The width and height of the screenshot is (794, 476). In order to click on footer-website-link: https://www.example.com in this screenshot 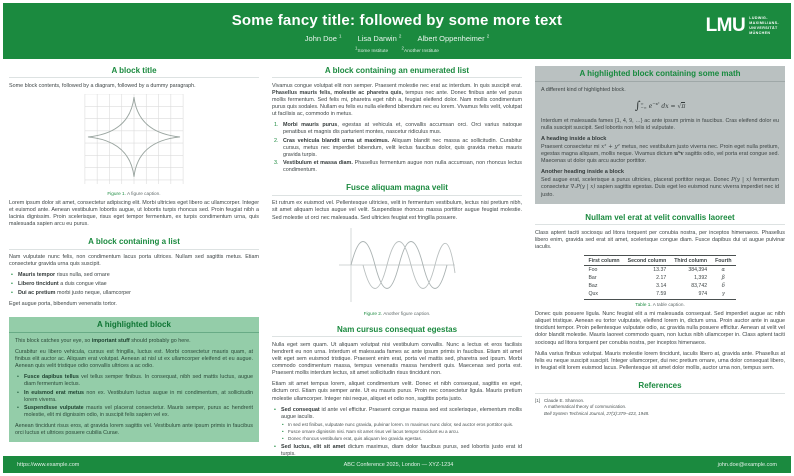, I will do `click(48, 464)`.